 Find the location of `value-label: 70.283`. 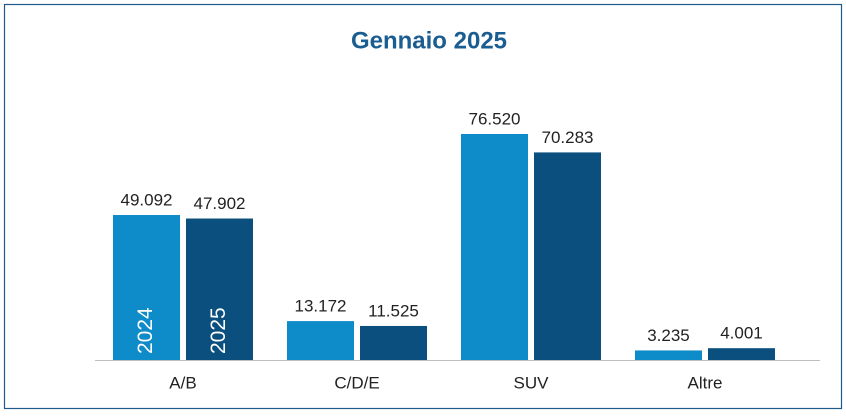

value-label: 70.283 is located at coordinates (568, 137).